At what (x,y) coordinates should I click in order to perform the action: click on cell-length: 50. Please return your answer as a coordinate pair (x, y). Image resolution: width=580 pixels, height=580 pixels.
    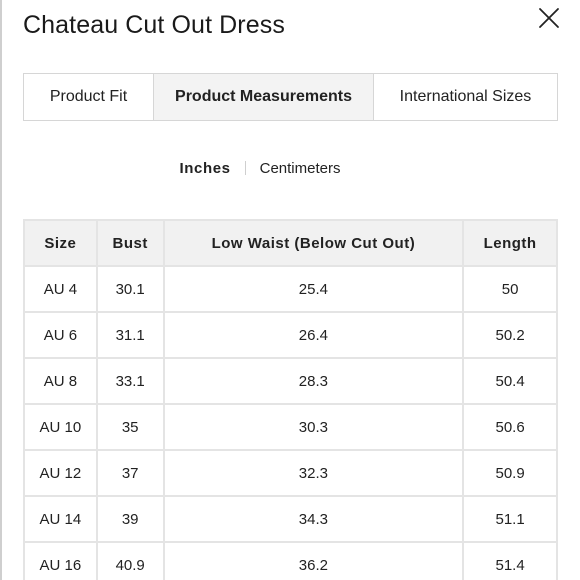
    Looking at the image, I should click on (510, 289).